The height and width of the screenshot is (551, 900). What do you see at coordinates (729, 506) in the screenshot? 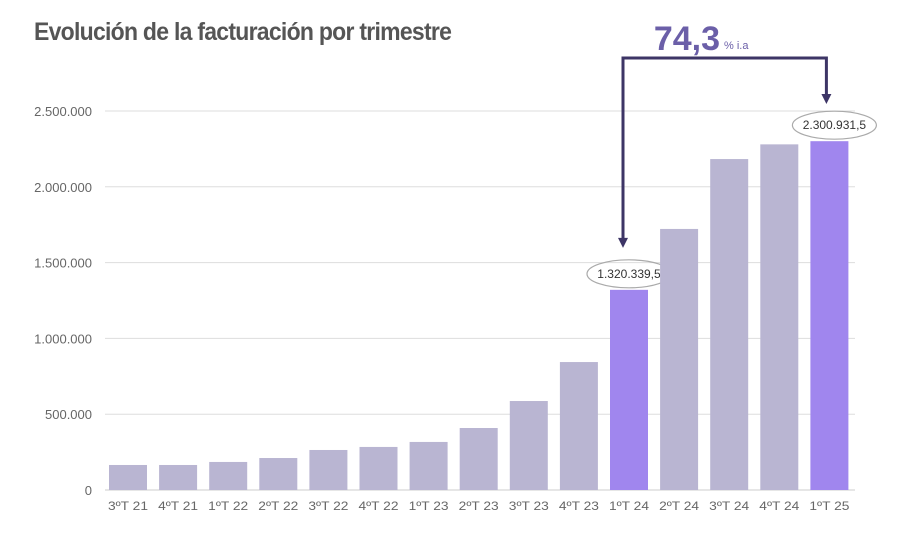
I see `x-tick-label: 3ºT 24` at bounding box center [729, 506].